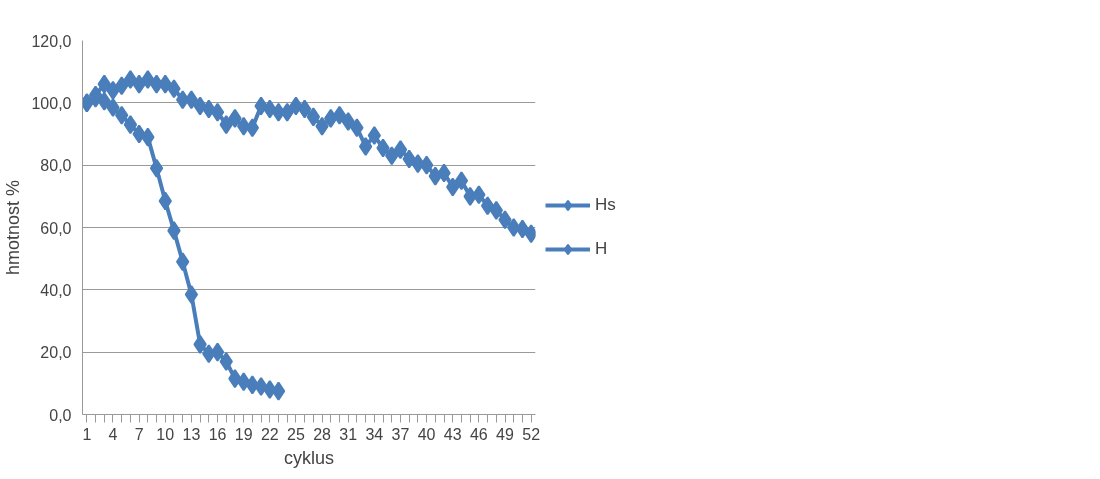 The width and height of the screenshot is (1100, 479). What do you see at coordinates (56, 353) in the screenshot?
I see `y-tick-label: 20,0` at bounding box center [56, 353].